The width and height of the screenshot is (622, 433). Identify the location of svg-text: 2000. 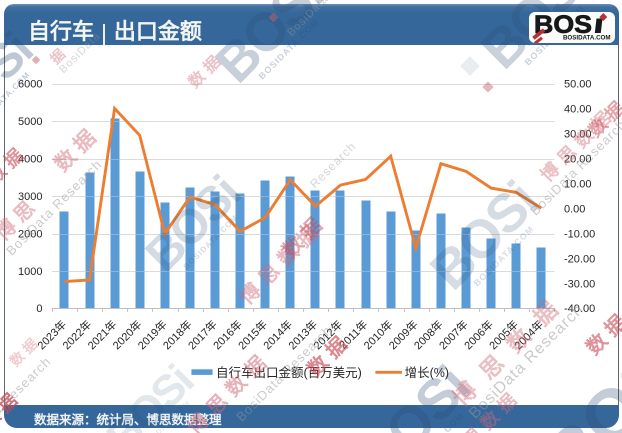
(30, 234).